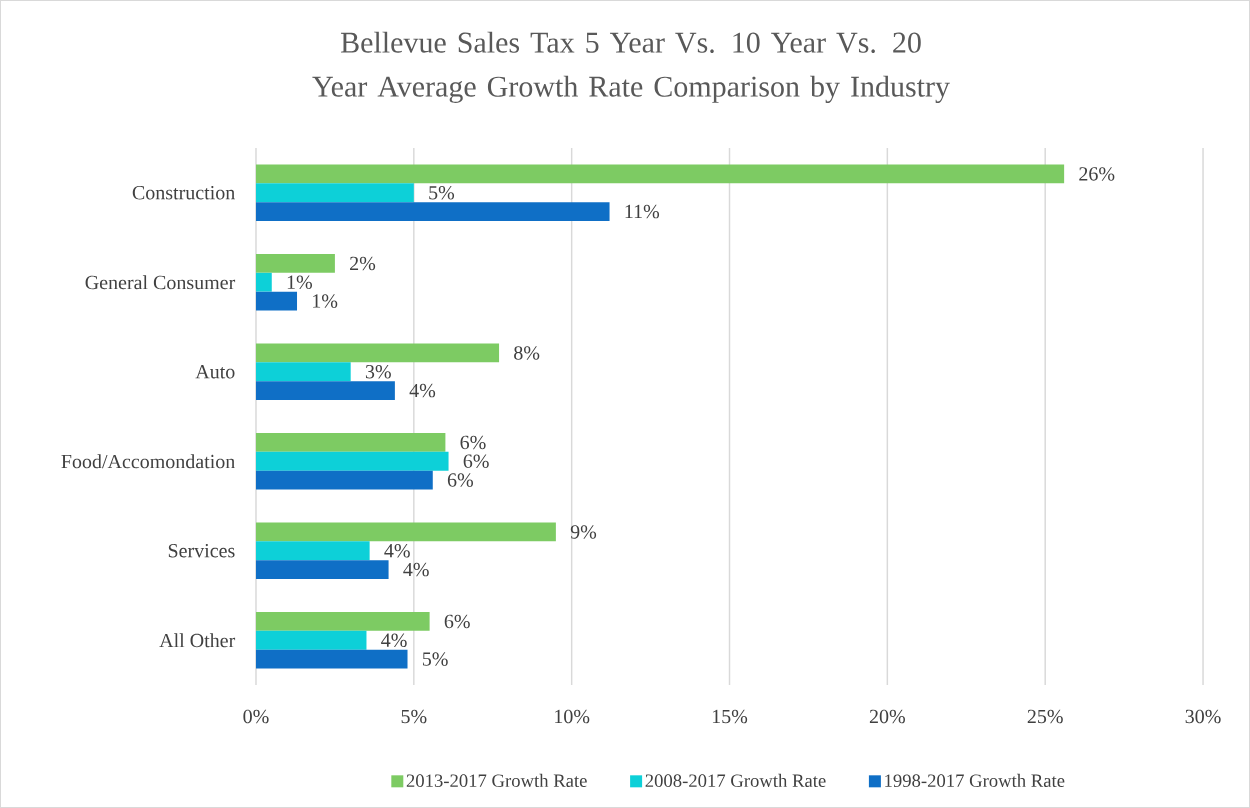  Describe the element at coordinates (887, 716) in the screenshot. I see `x-tick-label: 20%` at that location.